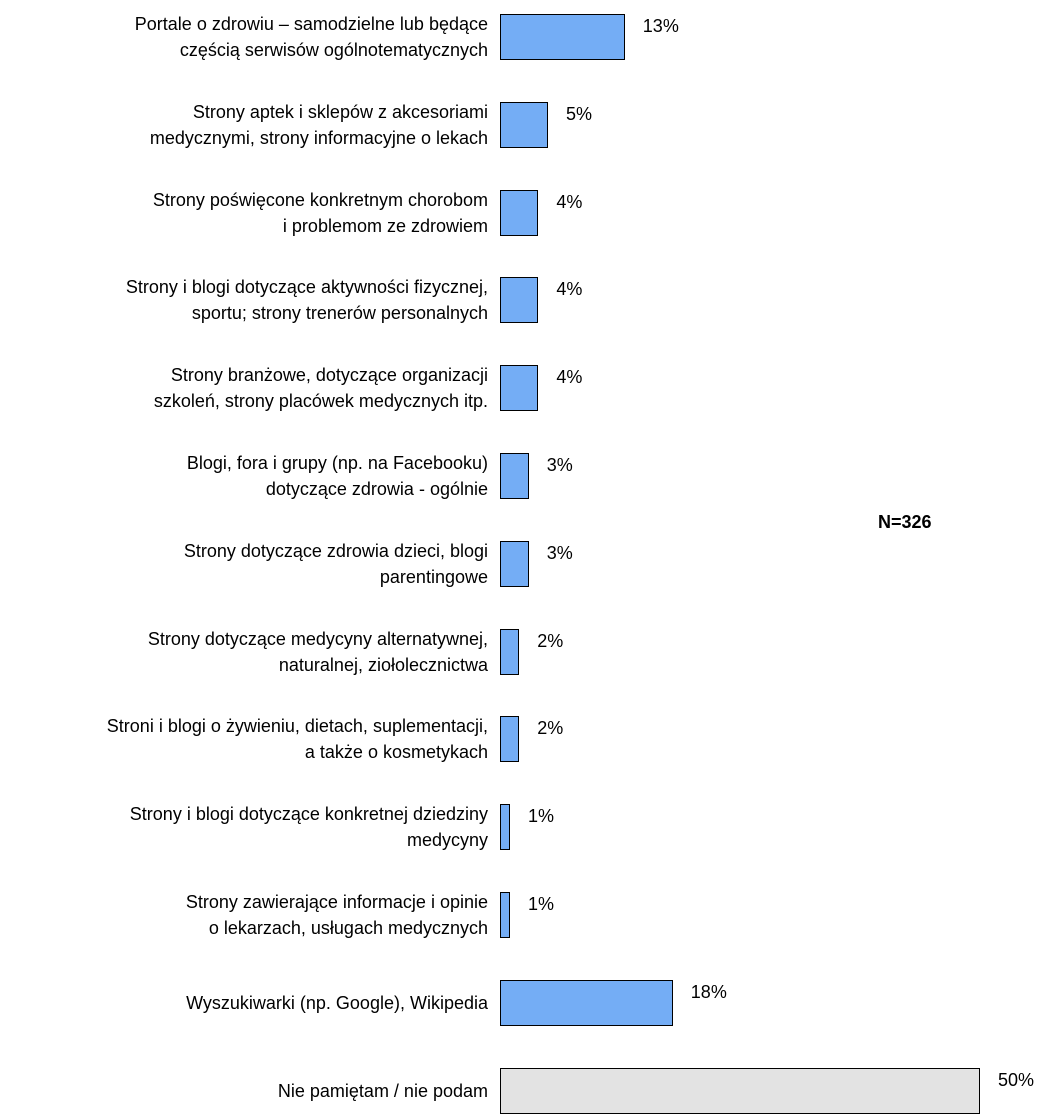  What do you see at coordinates (376, 489) in the screenshot?
I see `category-label-line: dotyczące zdrowia - ogólnie` at bounding box center [376, 489].